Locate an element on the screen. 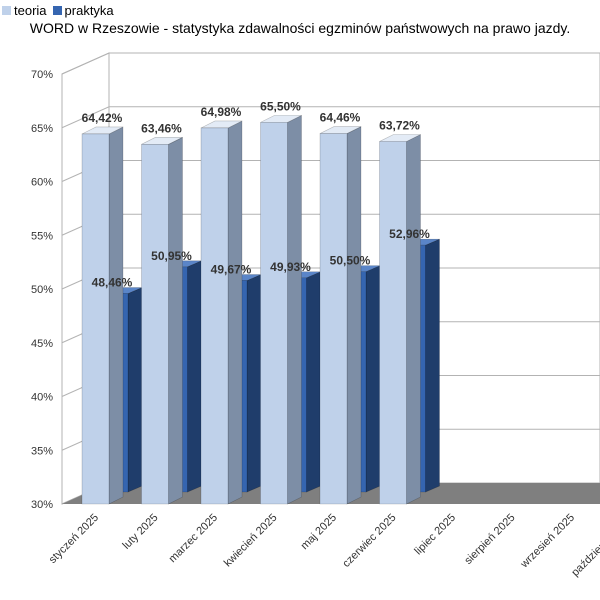  data-label-praktyka: 48,46% is located at coordinates (112, 283).